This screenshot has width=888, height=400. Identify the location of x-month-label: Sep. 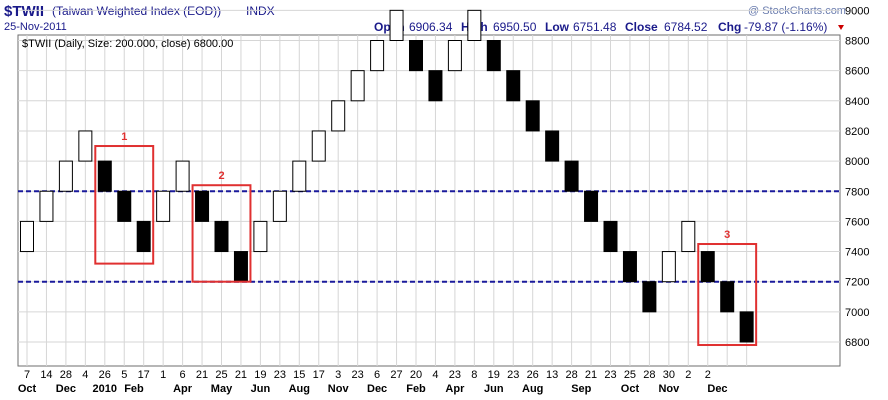
(581, 389).